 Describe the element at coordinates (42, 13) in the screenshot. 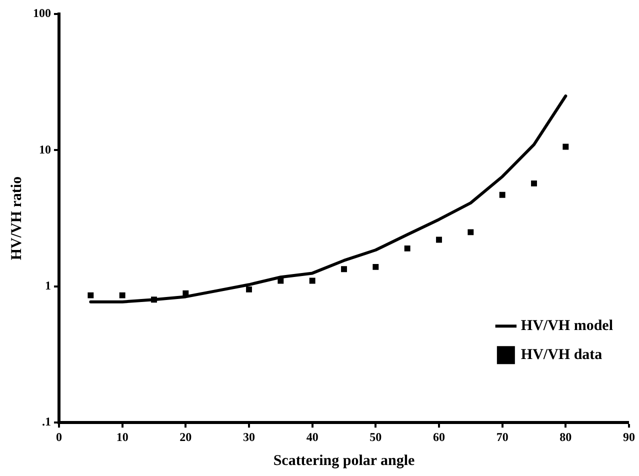

I see `y-tick-label: 100` at that location.